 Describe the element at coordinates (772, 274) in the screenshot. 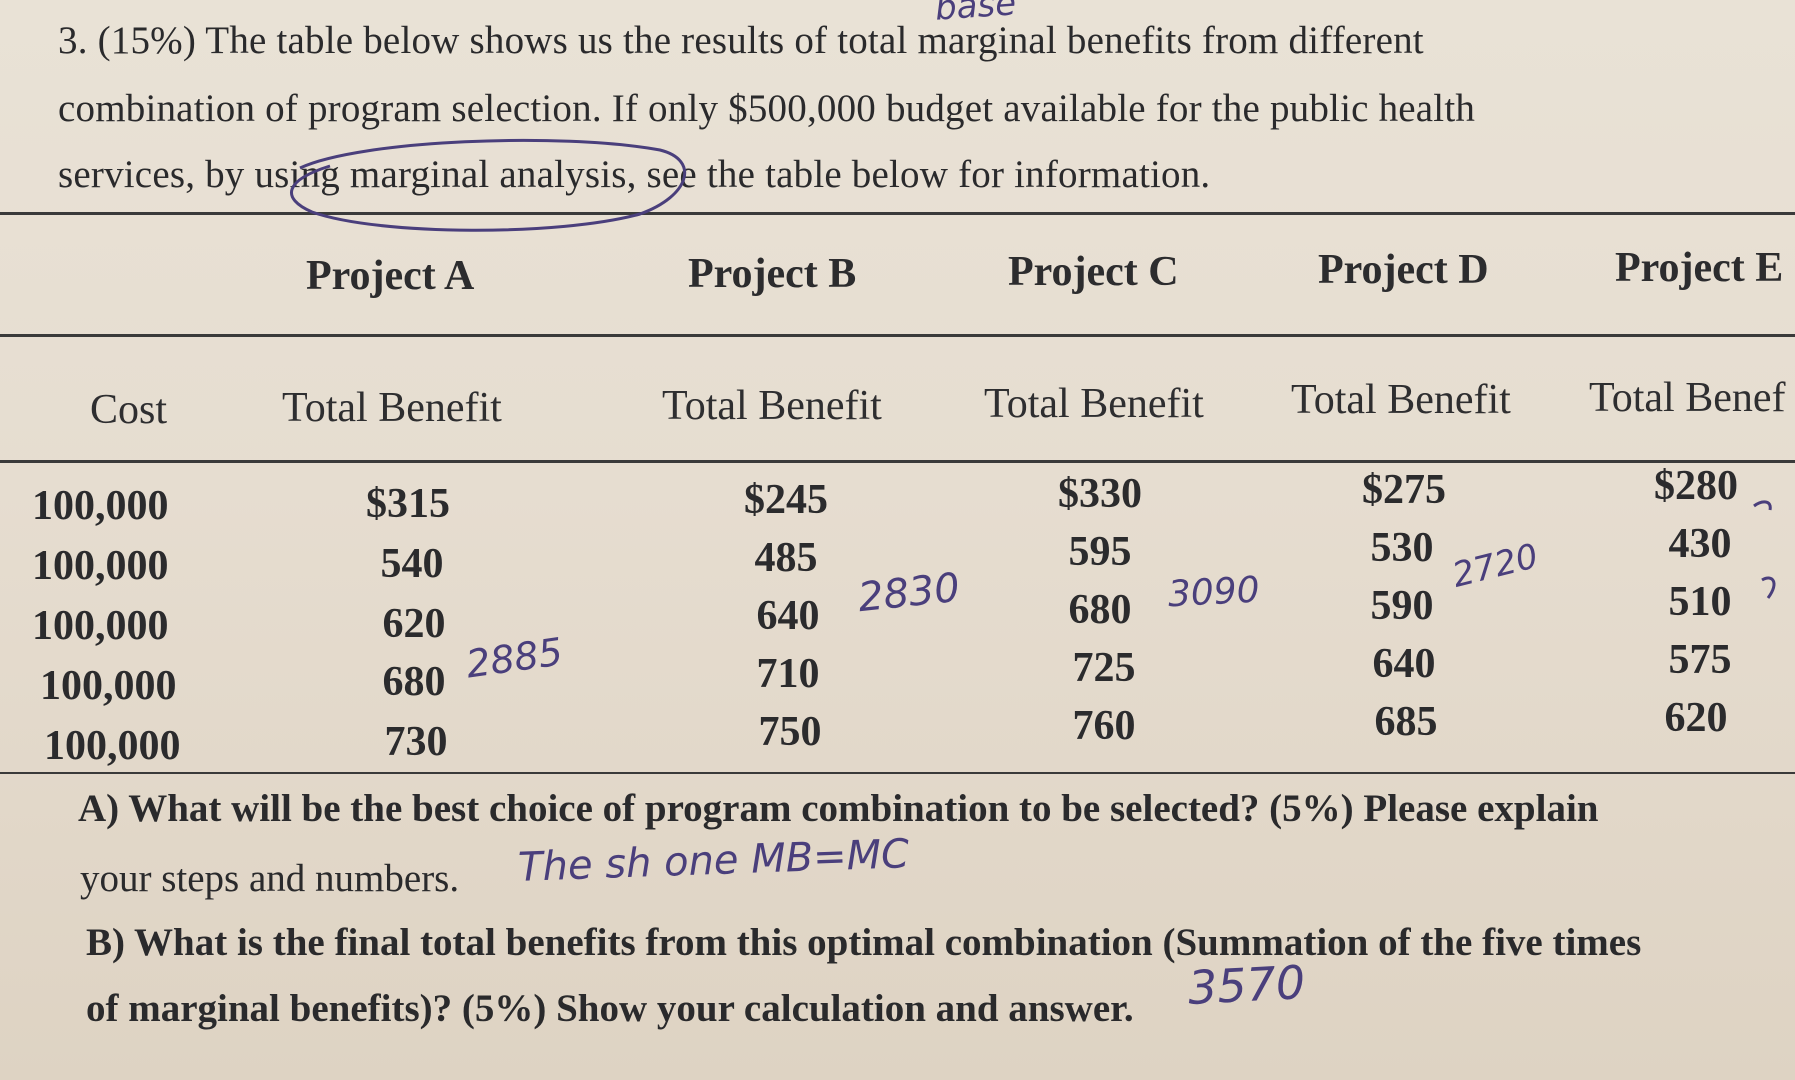

I see `project-b-header: Project B` at that location.